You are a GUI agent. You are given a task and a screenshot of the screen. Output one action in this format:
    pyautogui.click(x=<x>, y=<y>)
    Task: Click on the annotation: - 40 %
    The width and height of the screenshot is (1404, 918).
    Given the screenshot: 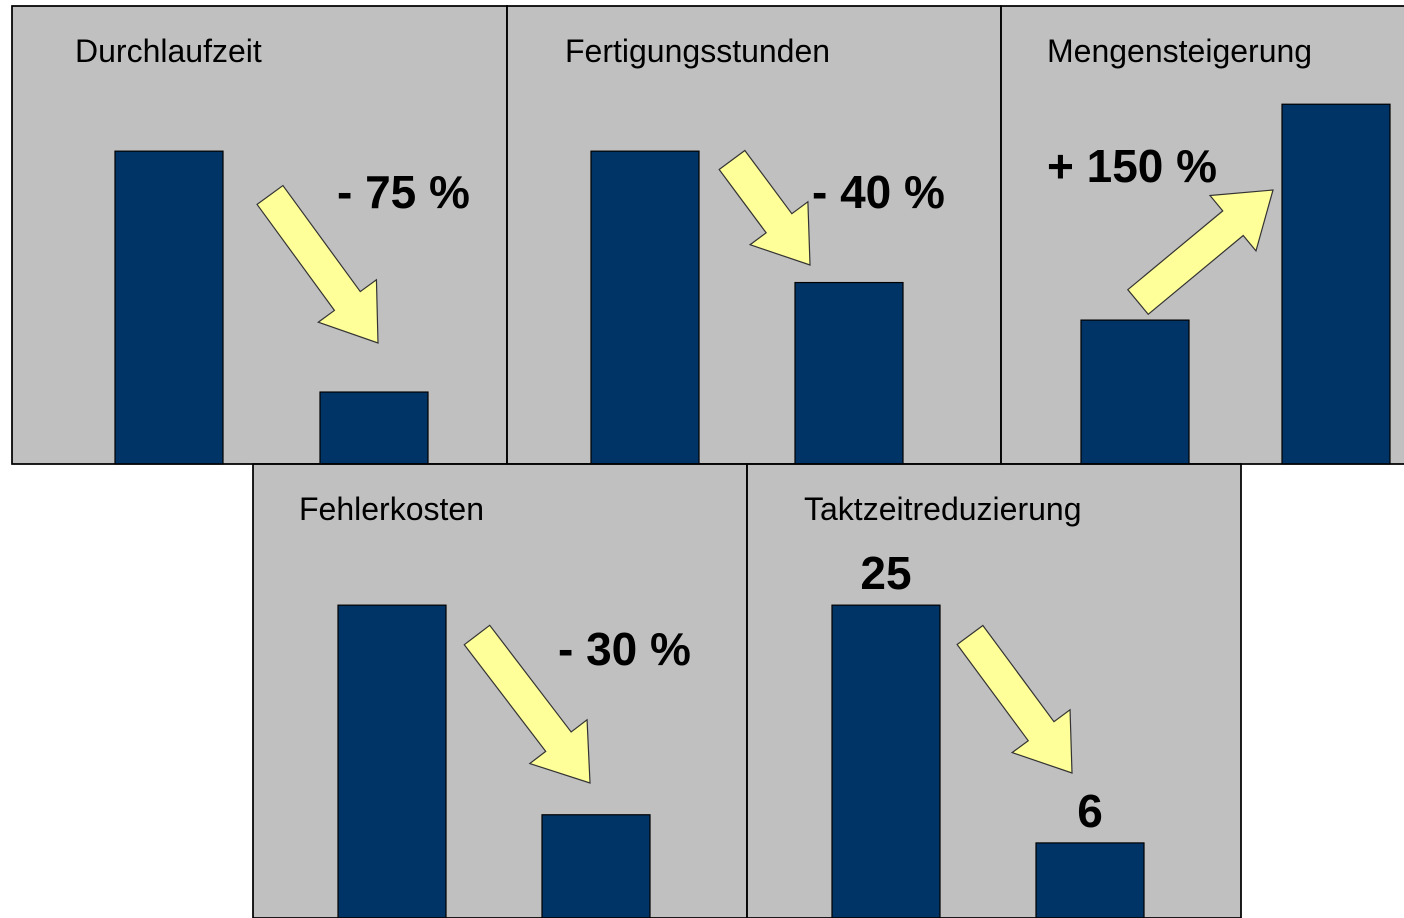 What is the action you would take?
    pyautogui.click(x=878, y=192)
    